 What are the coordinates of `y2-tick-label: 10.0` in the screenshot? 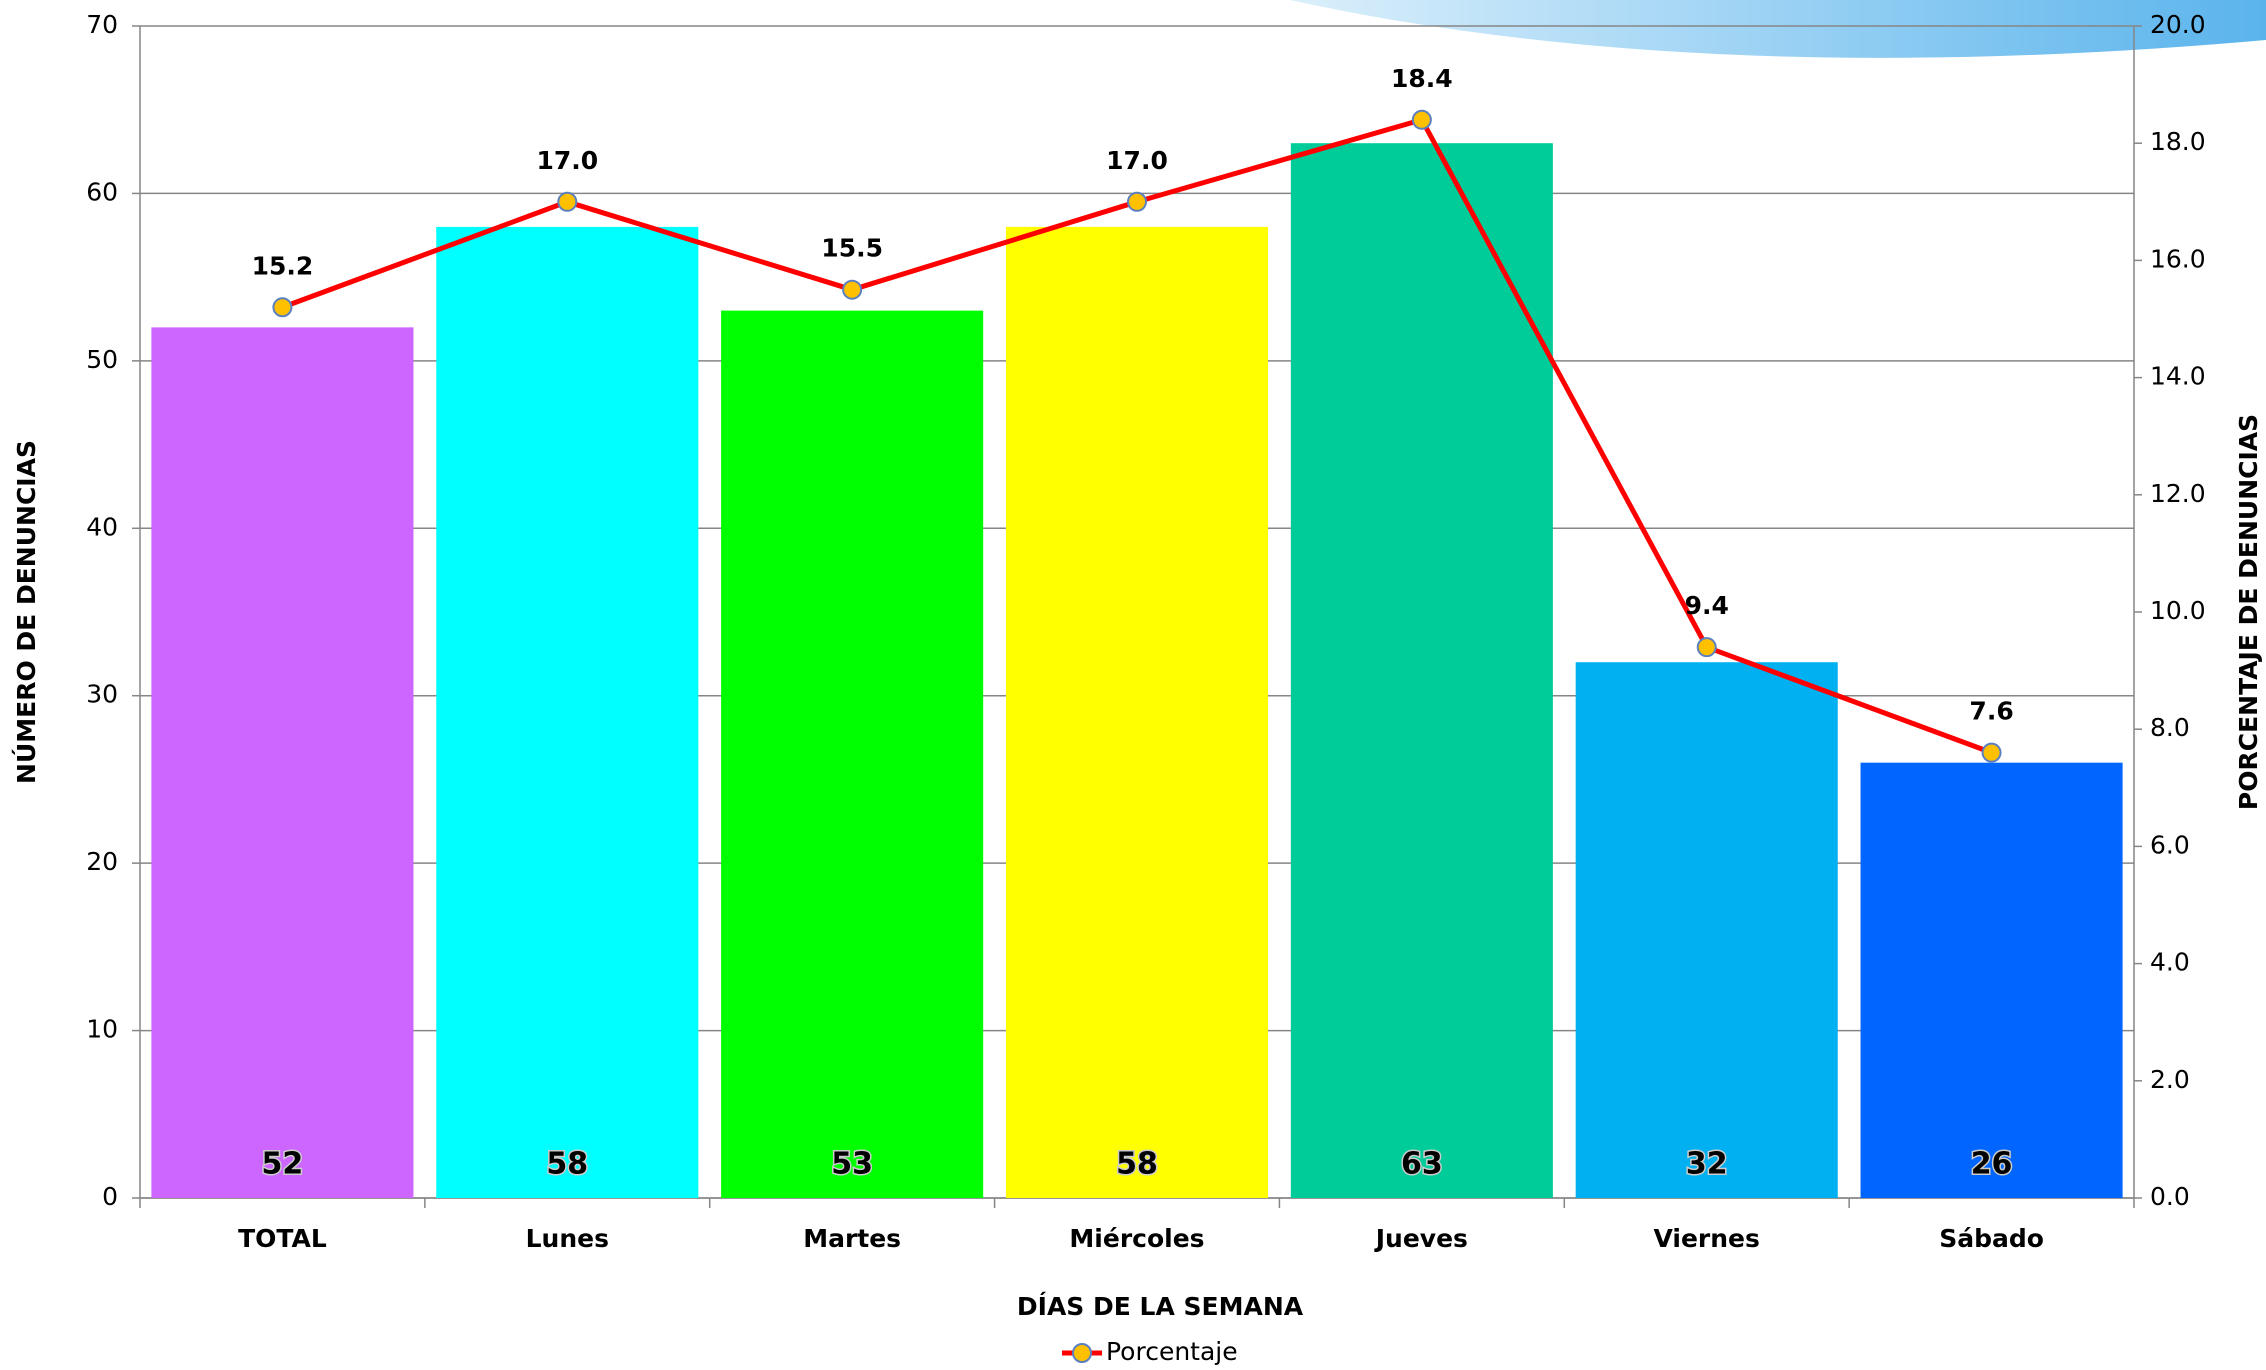 It's located at (2178, 610).